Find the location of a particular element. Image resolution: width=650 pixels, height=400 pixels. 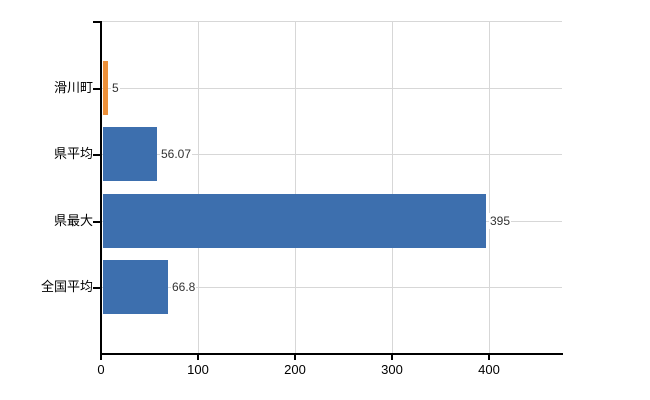

x-tick-label: 100 is located at coordinates (198, 369).